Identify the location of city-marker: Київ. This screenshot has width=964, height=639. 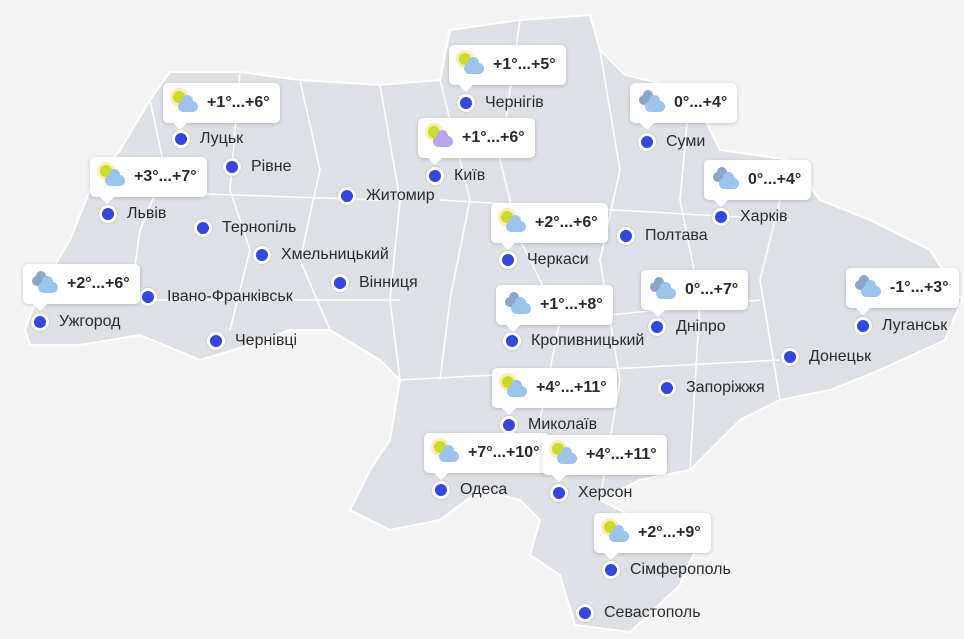
(455, 176).